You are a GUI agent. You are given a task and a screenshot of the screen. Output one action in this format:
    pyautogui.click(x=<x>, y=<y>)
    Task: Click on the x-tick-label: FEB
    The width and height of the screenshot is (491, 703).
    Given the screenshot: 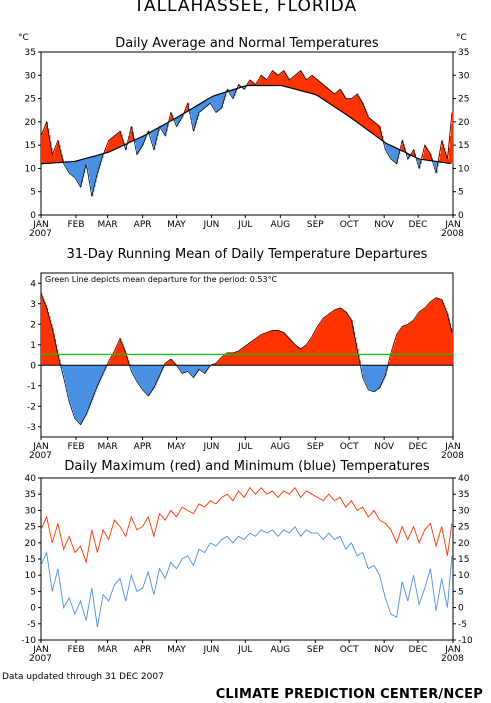 What is the action you would take?
    pyautogui.click(x=75, y=447)
    